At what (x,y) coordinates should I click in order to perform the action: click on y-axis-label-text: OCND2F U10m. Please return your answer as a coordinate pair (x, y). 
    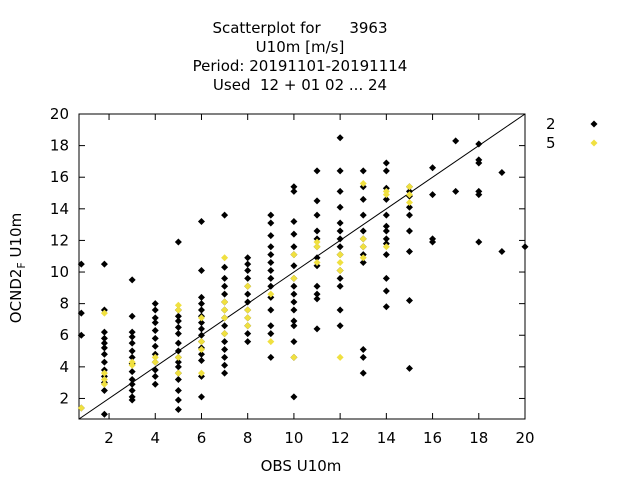
    Looking at the image, I should click on (17, 268).